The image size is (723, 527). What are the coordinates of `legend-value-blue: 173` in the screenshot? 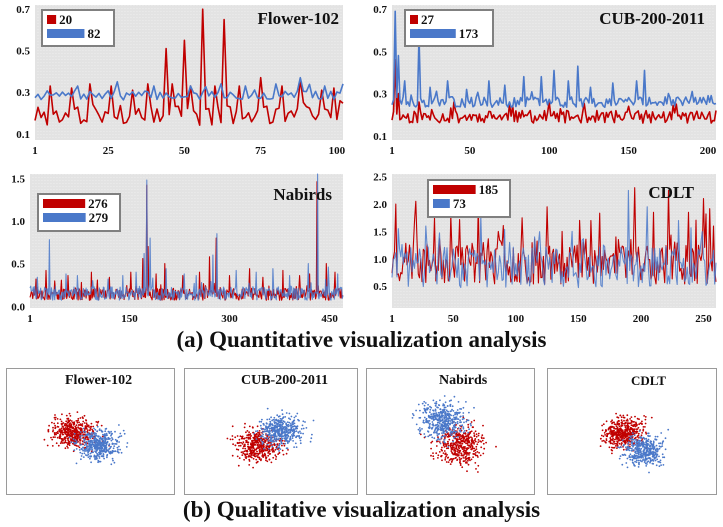 It's located at (469, 33).